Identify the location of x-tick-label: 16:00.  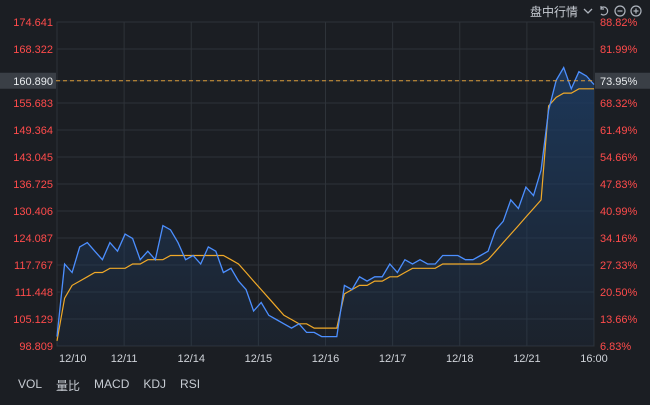
(594, 359).